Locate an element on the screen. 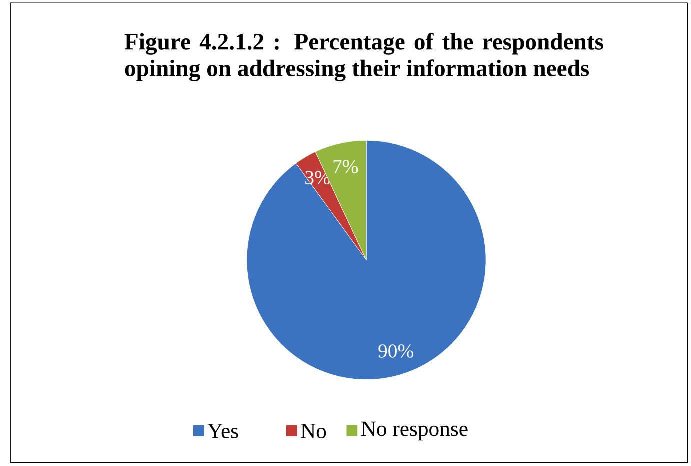  data-label: 7% is located at coordinates (346, 167).